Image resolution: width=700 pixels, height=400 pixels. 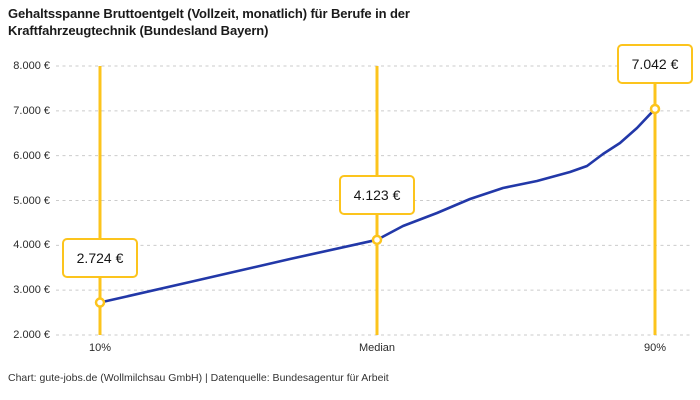 I want to click on value-label: 4.123 €, so click(x=377, y=194).